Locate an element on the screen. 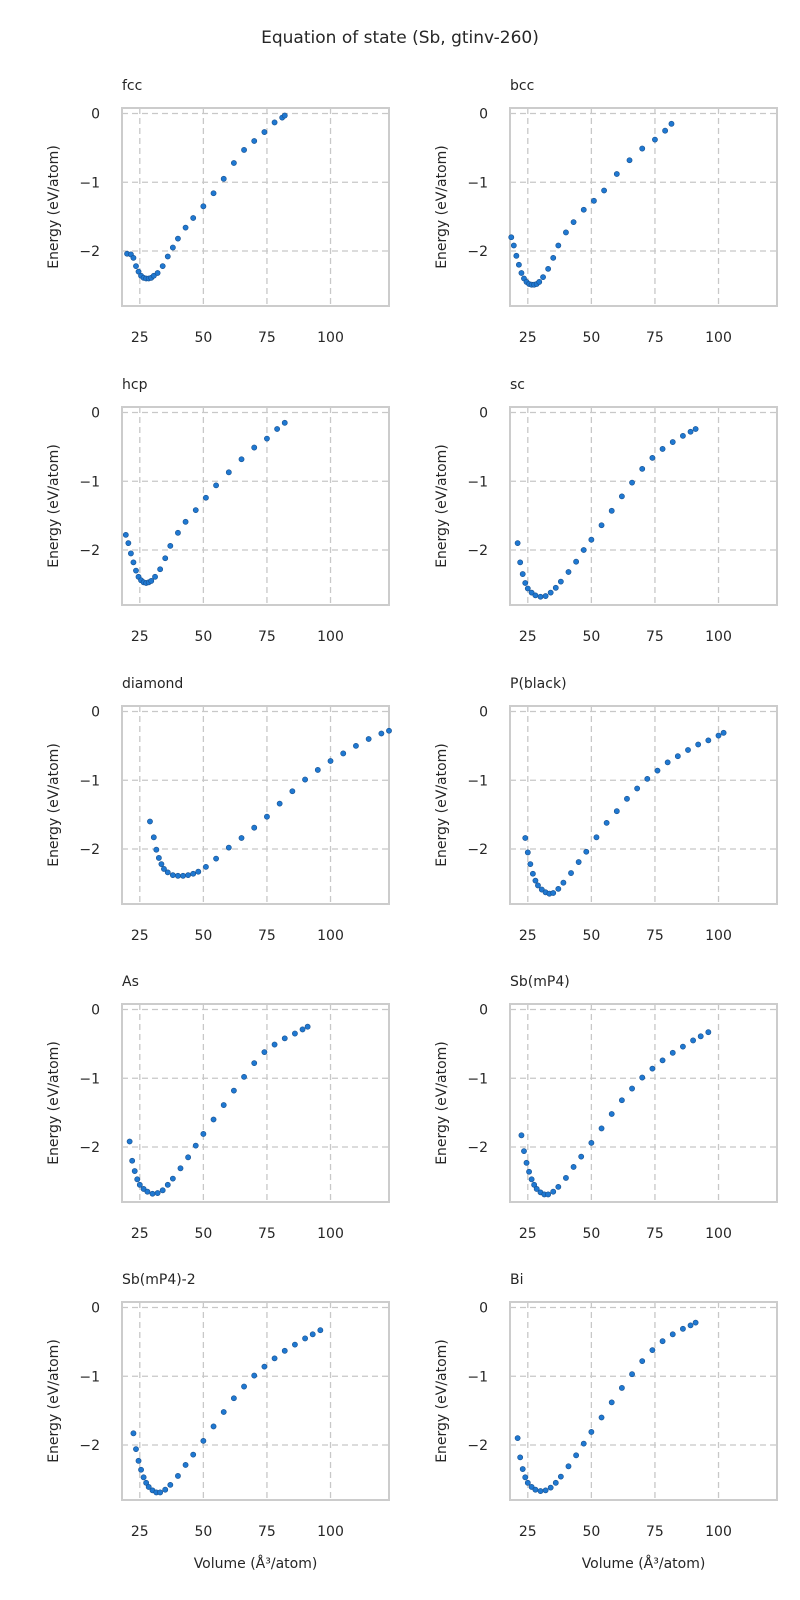 This screenshot has width=800, height=1600. subplot-title: diamond is located at coordinates (152, 684).